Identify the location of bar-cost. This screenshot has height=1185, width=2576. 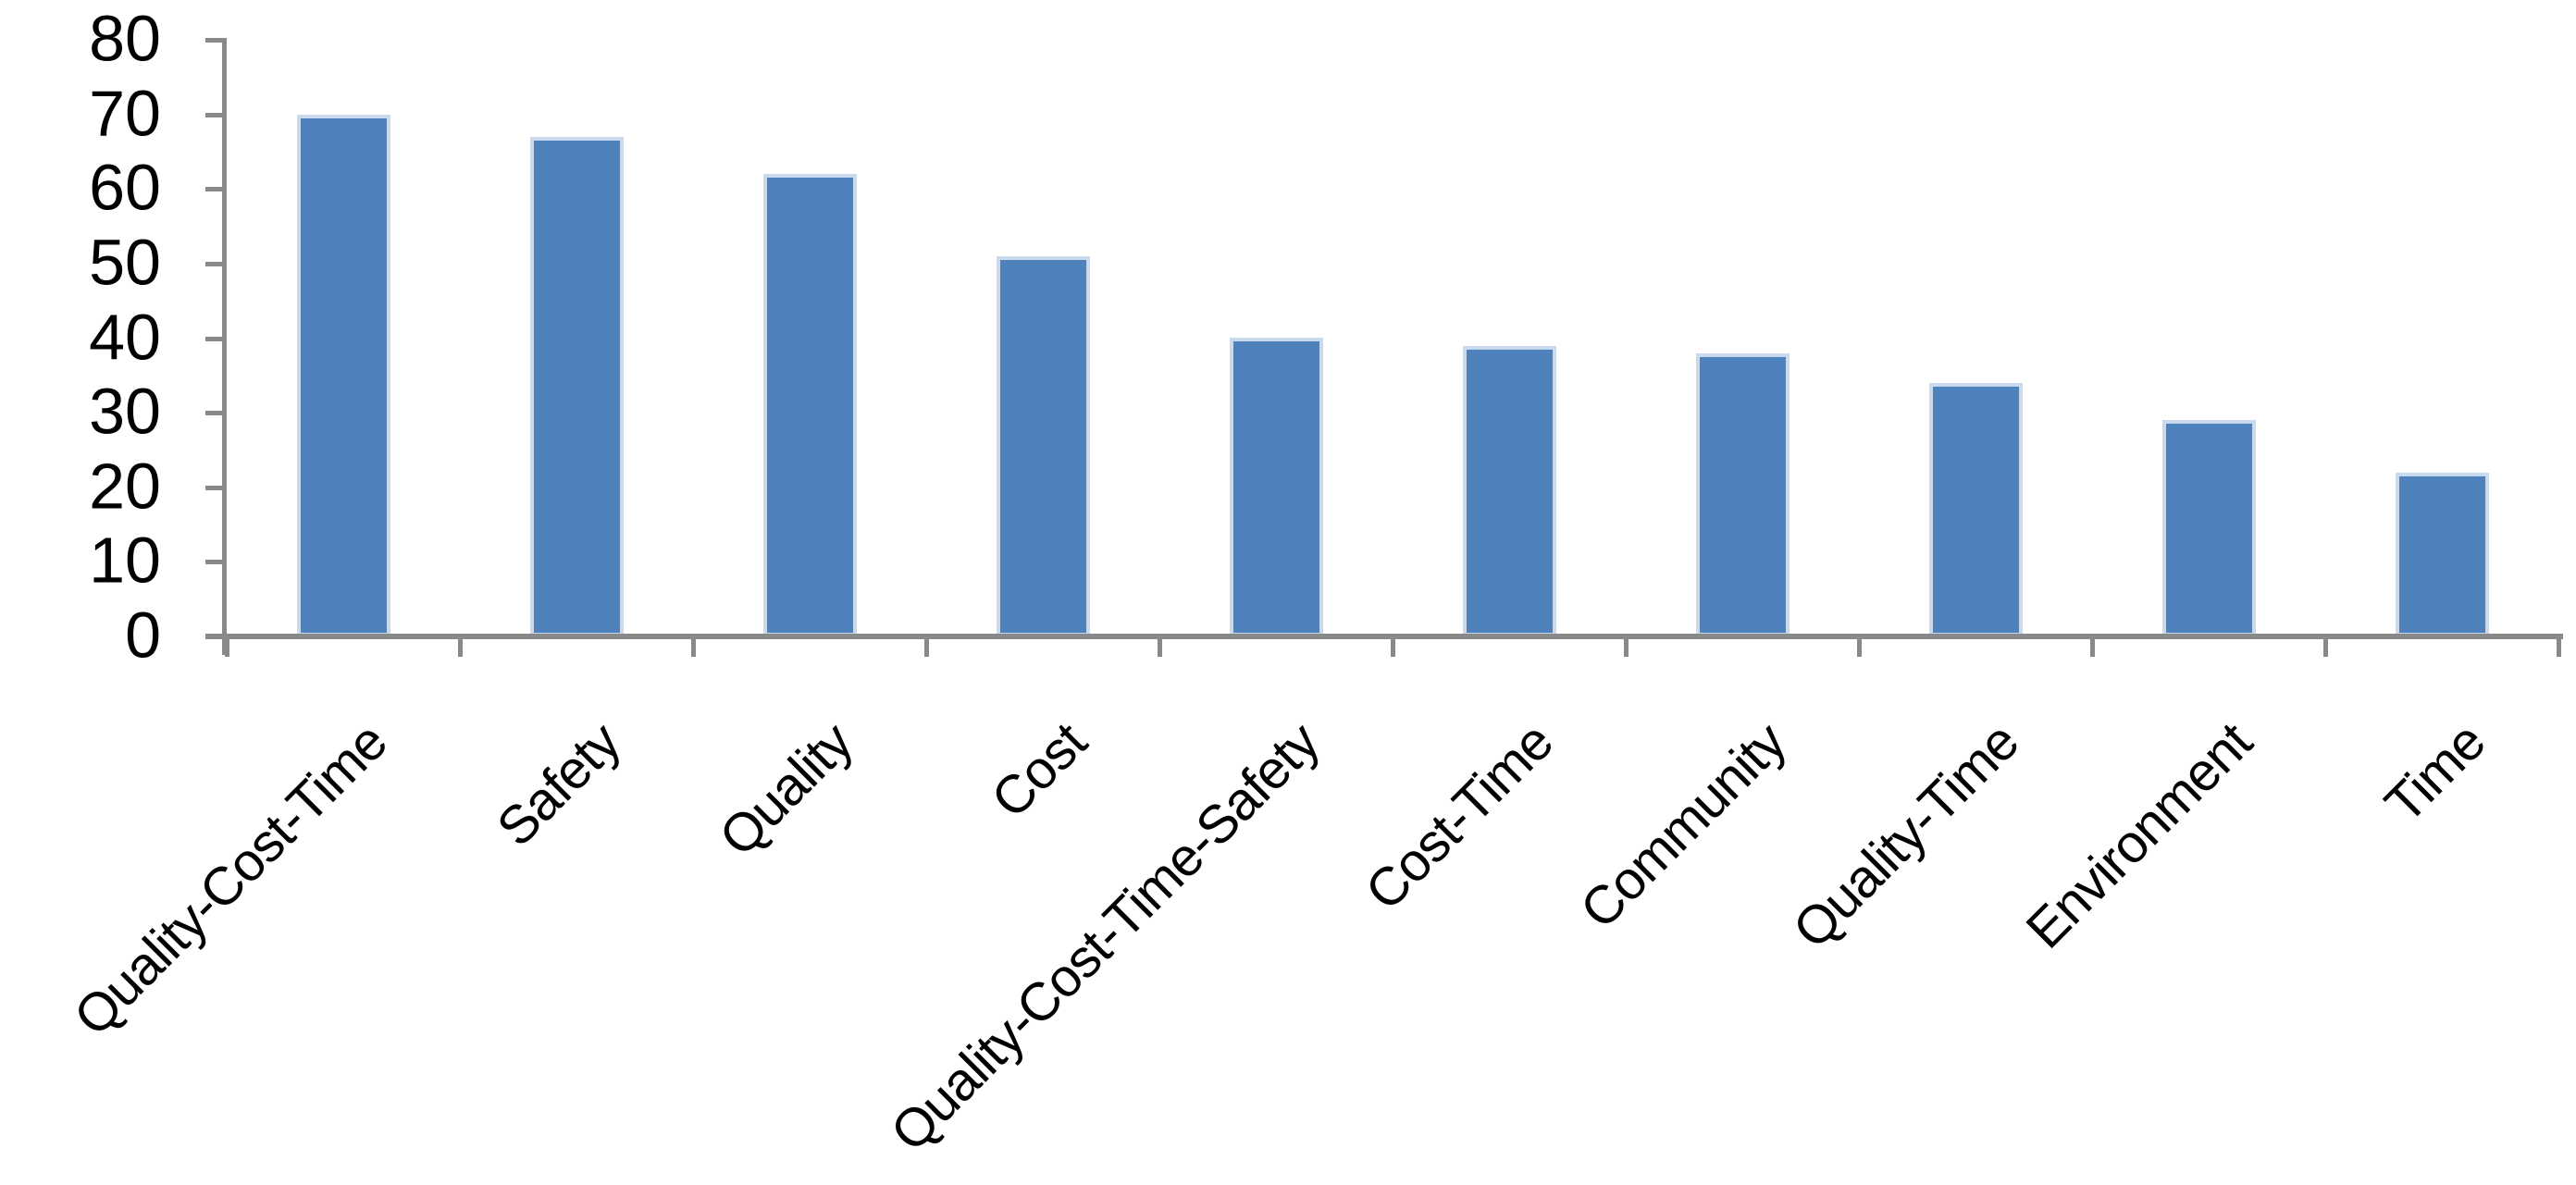
(1043, 446).